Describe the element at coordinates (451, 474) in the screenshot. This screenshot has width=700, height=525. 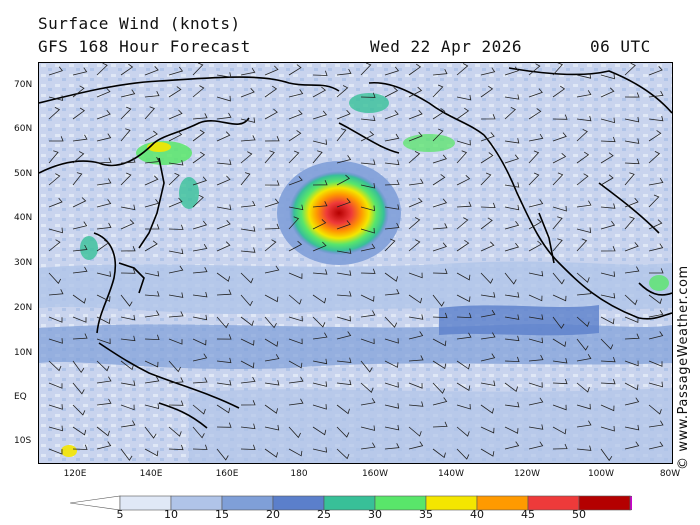
I see `lon-label: 140W` at that location.